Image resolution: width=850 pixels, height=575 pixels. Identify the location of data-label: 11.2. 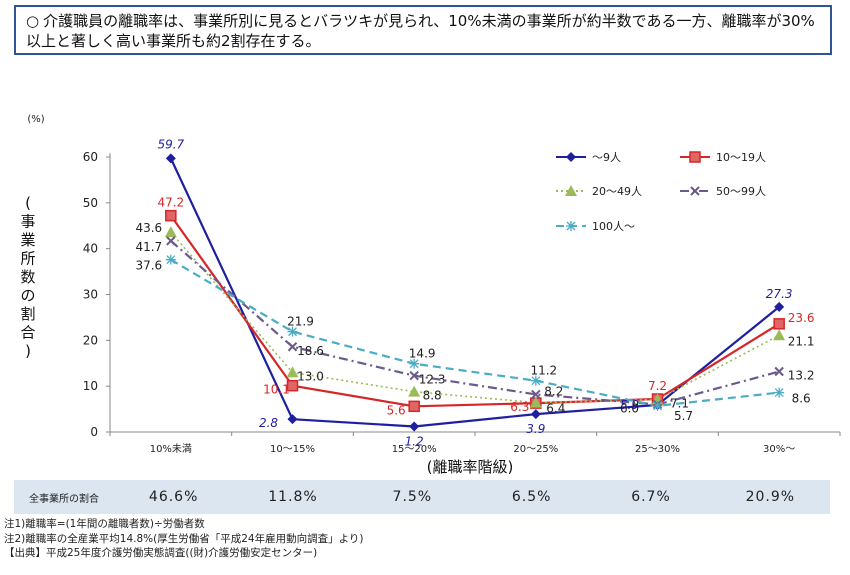
(543, 371).